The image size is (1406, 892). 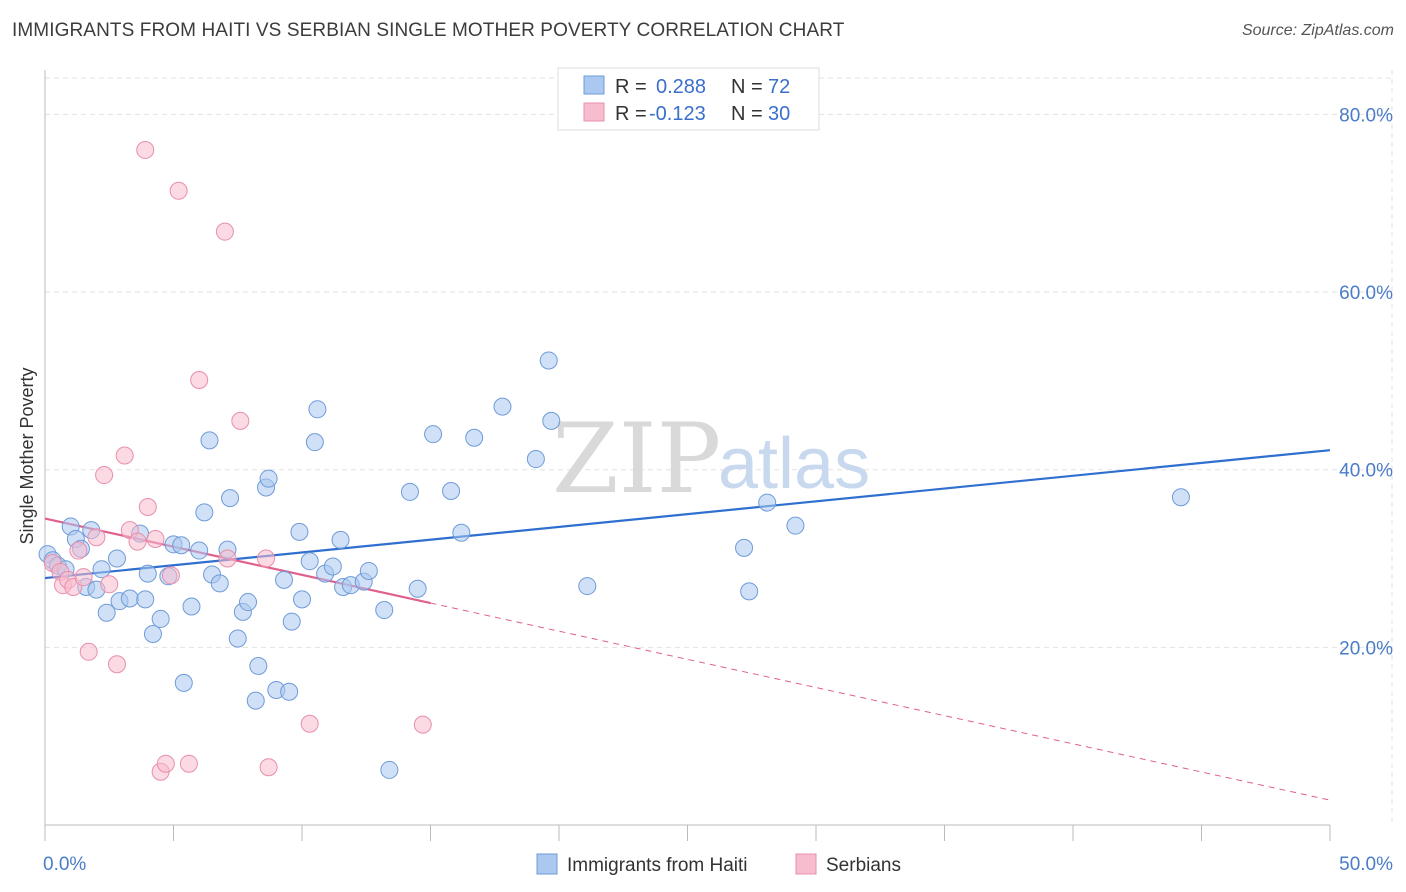 I want to click on correlation-legend: R = 0.288 N = 72 R = -0.123 N = 30, so click(x=688, y=99).